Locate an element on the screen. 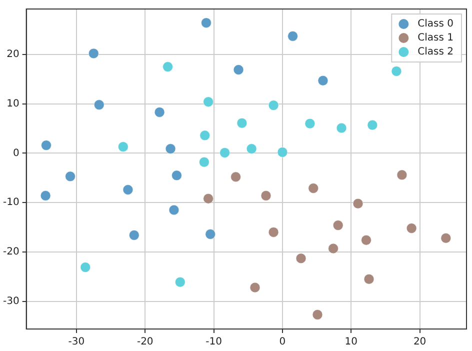 Image resolution: width=472 pixels, height=351 pixels. x-tick-label: -10 is located at coordinates (214, 342).